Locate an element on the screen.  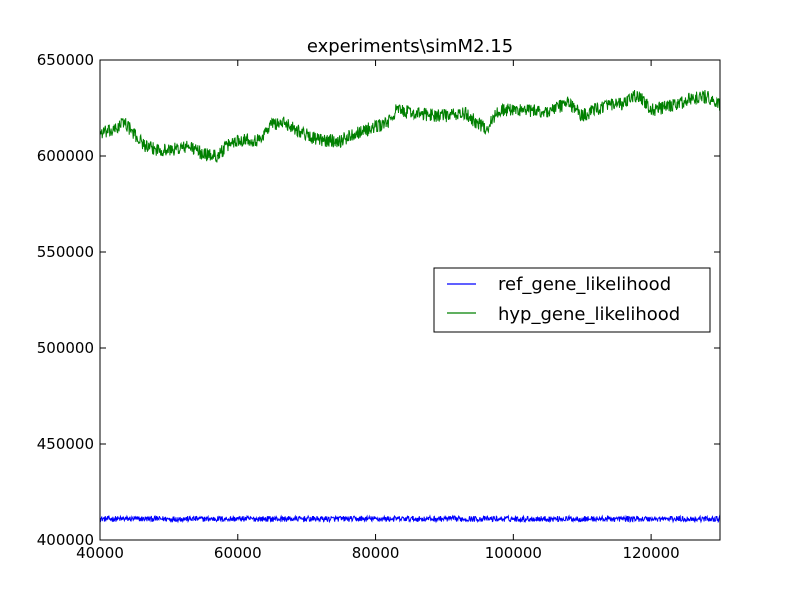
y-tick-label: 550000 is located at coordinates (65, 252).